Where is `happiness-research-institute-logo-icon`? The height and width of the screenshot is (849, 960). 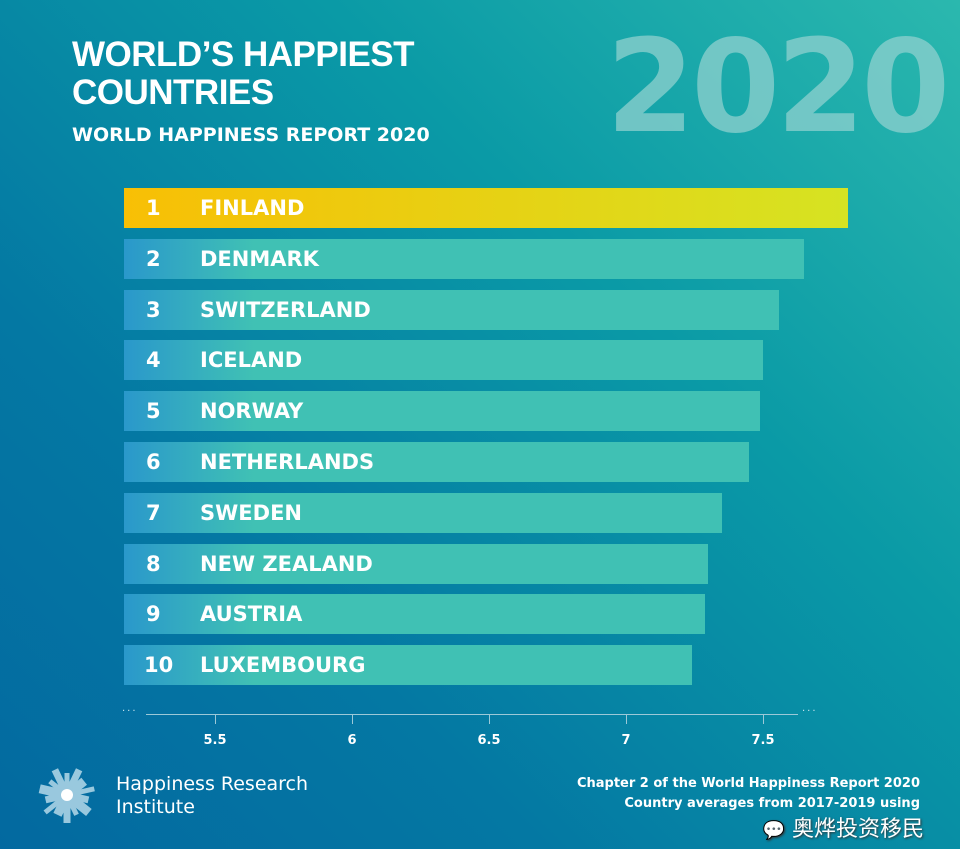 happiness-research-institute-logo-icon is located at coordinates (67, 797).